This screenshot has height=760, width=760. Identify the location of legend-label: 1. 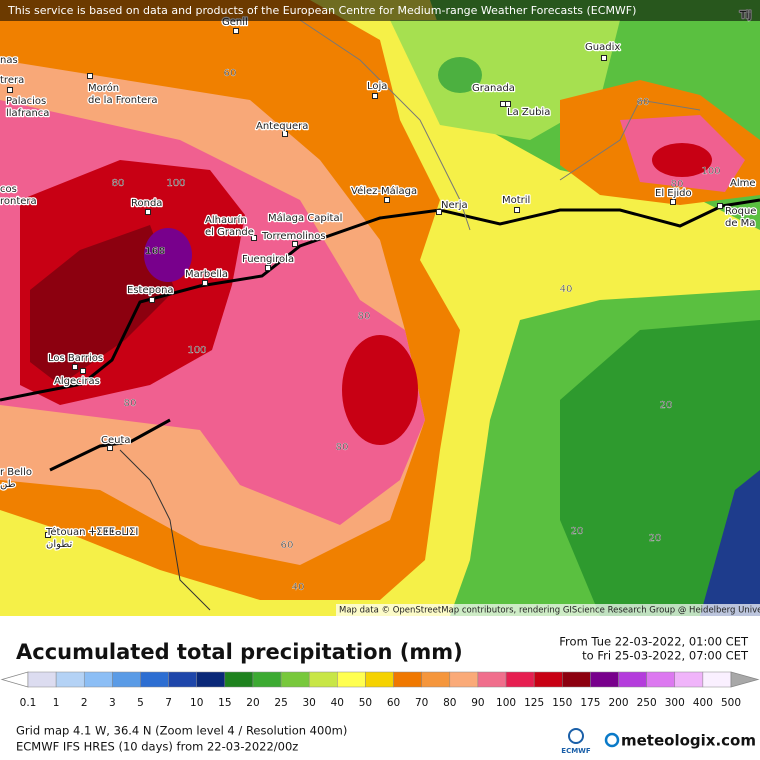
(56, 703).